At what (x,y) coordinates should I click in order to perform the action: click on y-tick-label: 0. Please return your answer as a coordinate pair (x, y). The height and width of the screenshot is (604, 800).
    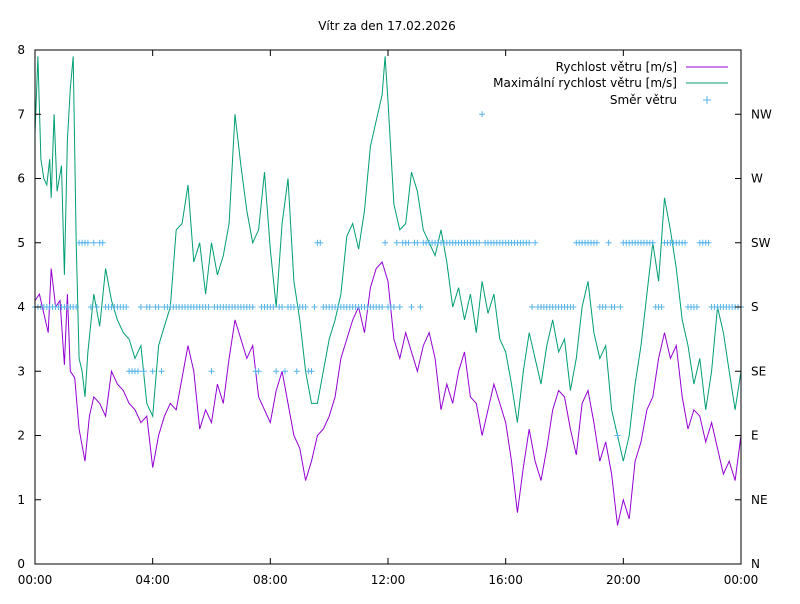
    Looking at the image, I should click on (21, 564).